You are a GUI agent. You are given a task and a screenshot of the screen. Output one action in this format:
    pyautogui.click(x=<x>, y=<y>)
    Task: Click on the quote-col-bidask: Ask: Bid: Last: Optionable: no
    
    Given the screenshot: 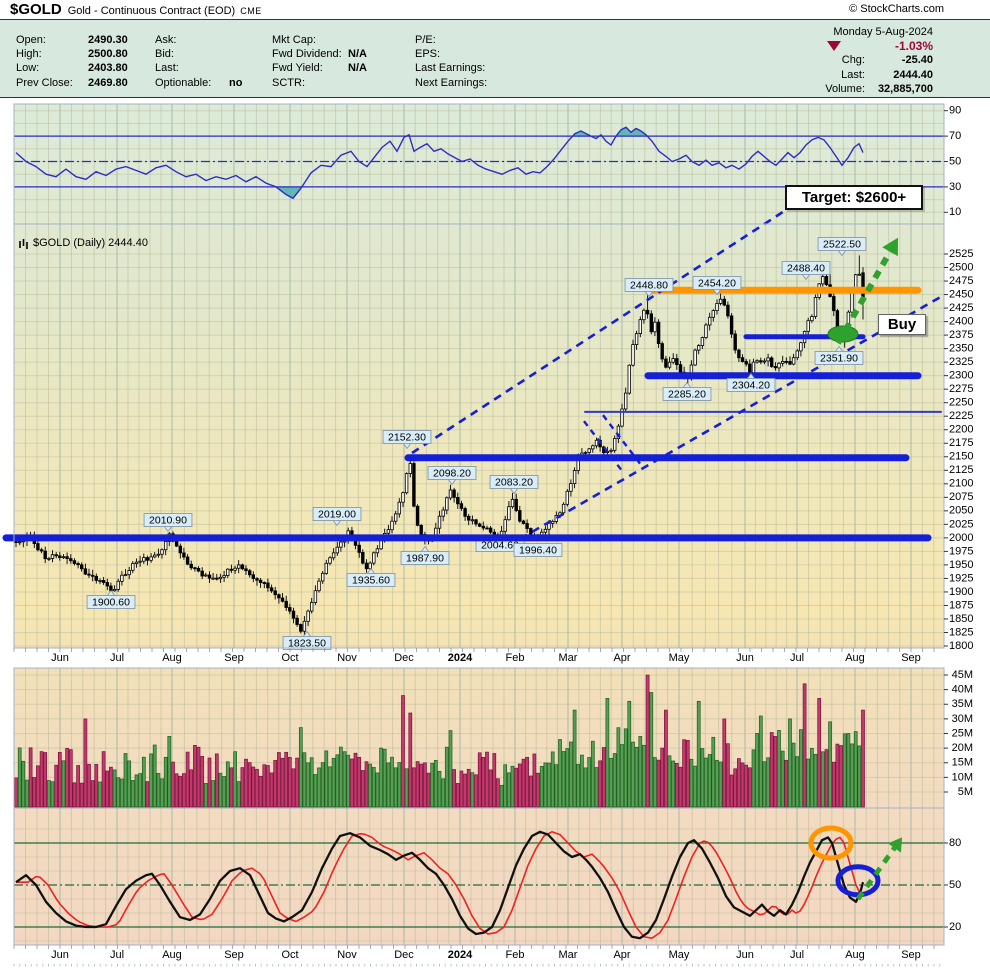 What is the action you would take?
    pyautogui.click(x=198, y=61)
    